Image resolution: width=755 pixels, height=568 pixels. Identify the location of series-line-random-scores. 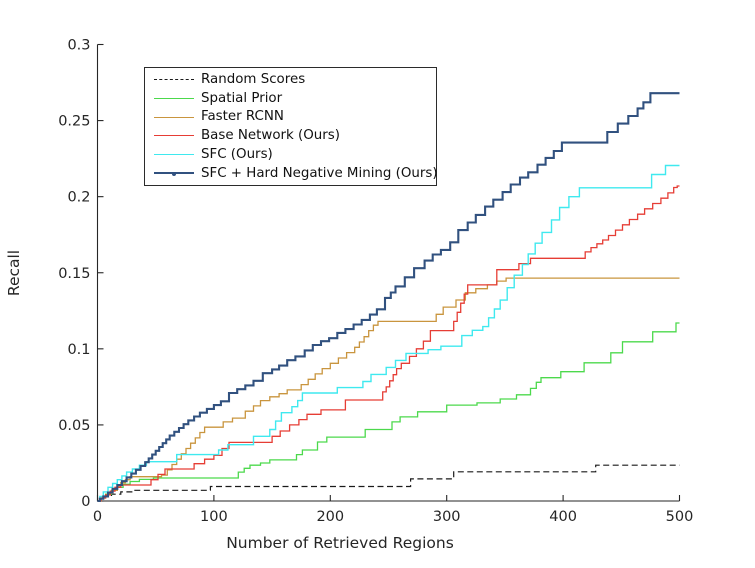
(388, 483).